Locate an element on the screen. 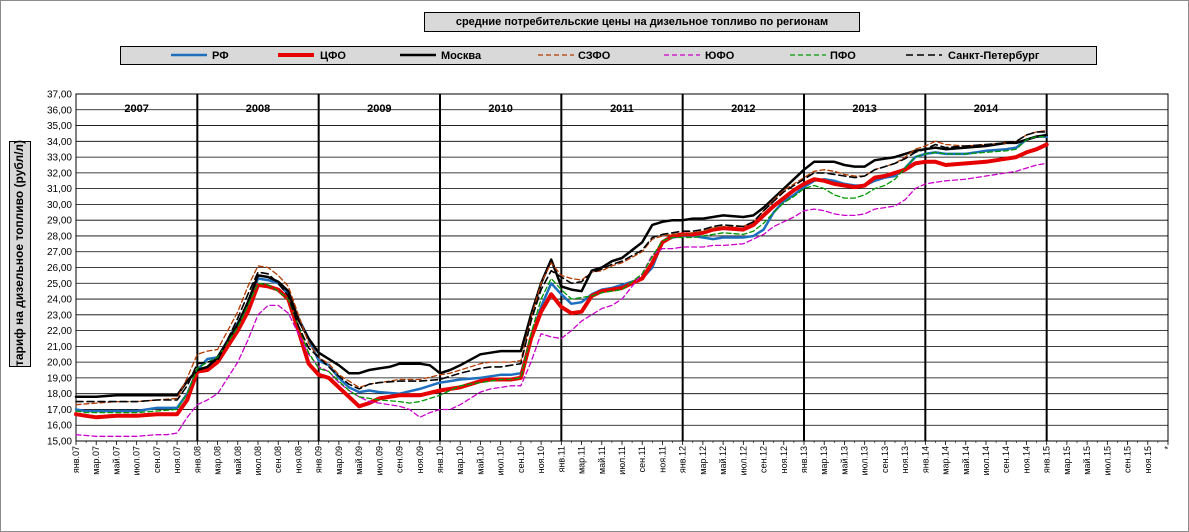 The height and width of the screenshot is (532, 1189). year-label: 2014 is located at coordinates (986, 109).